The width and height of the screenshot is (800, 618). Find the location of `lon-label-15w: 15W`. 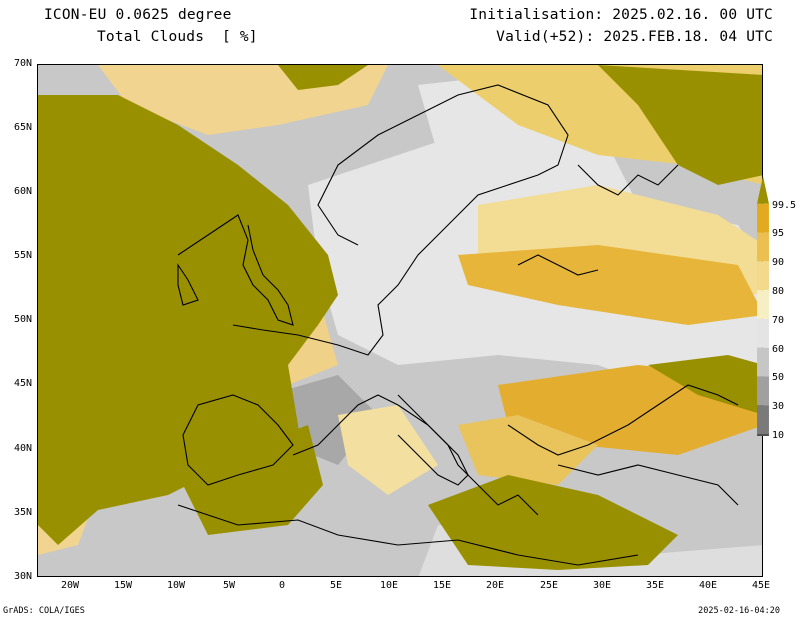

lon-label-15w: 15W is located at coordinates (123, 585).